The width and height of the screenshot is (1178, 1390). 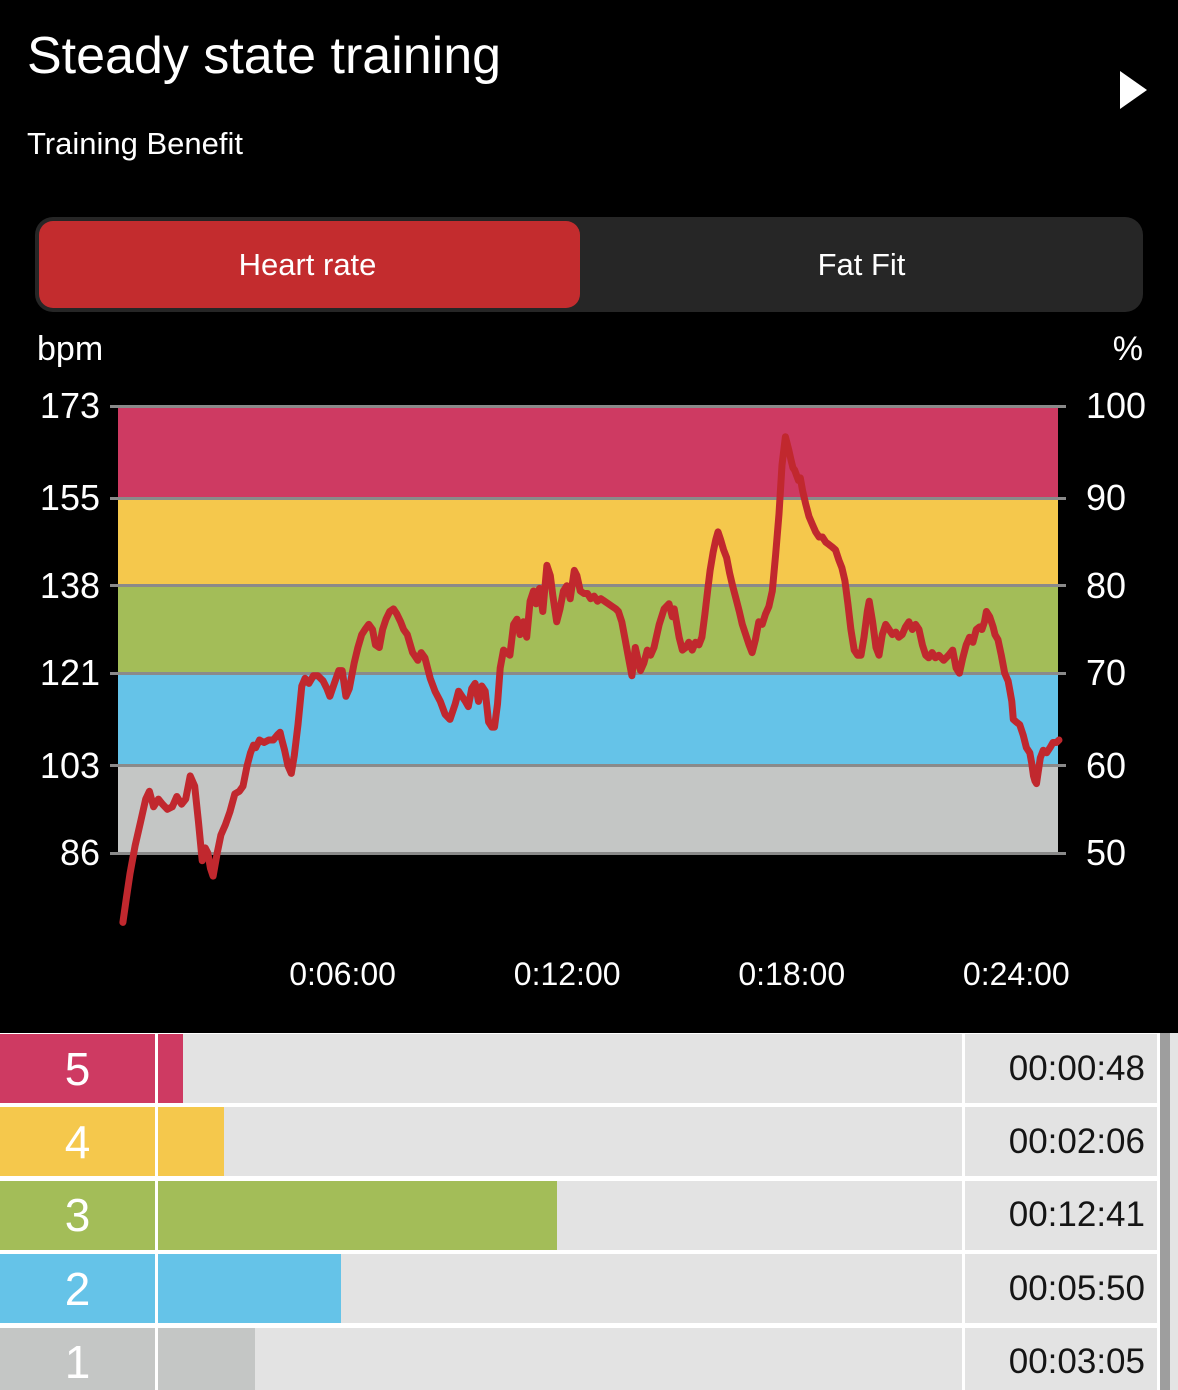 I want to click on gridline-173bpm, so click(x=588, y=406).